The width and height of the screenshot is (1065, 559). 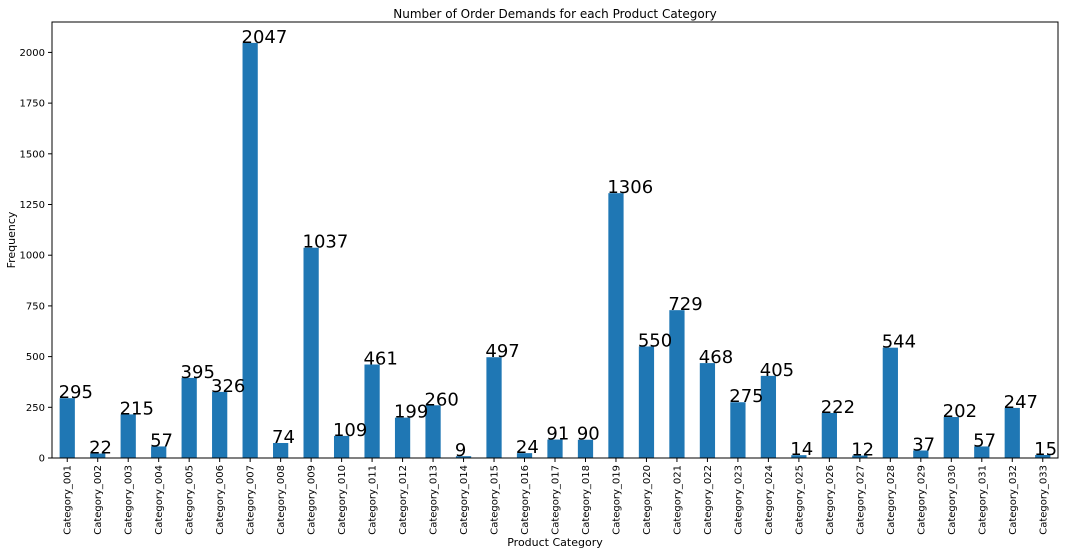 What do you see at coordinates (862, 450) in the screenshot?
I see `data-label: 12` at bounding box center [862, 450].